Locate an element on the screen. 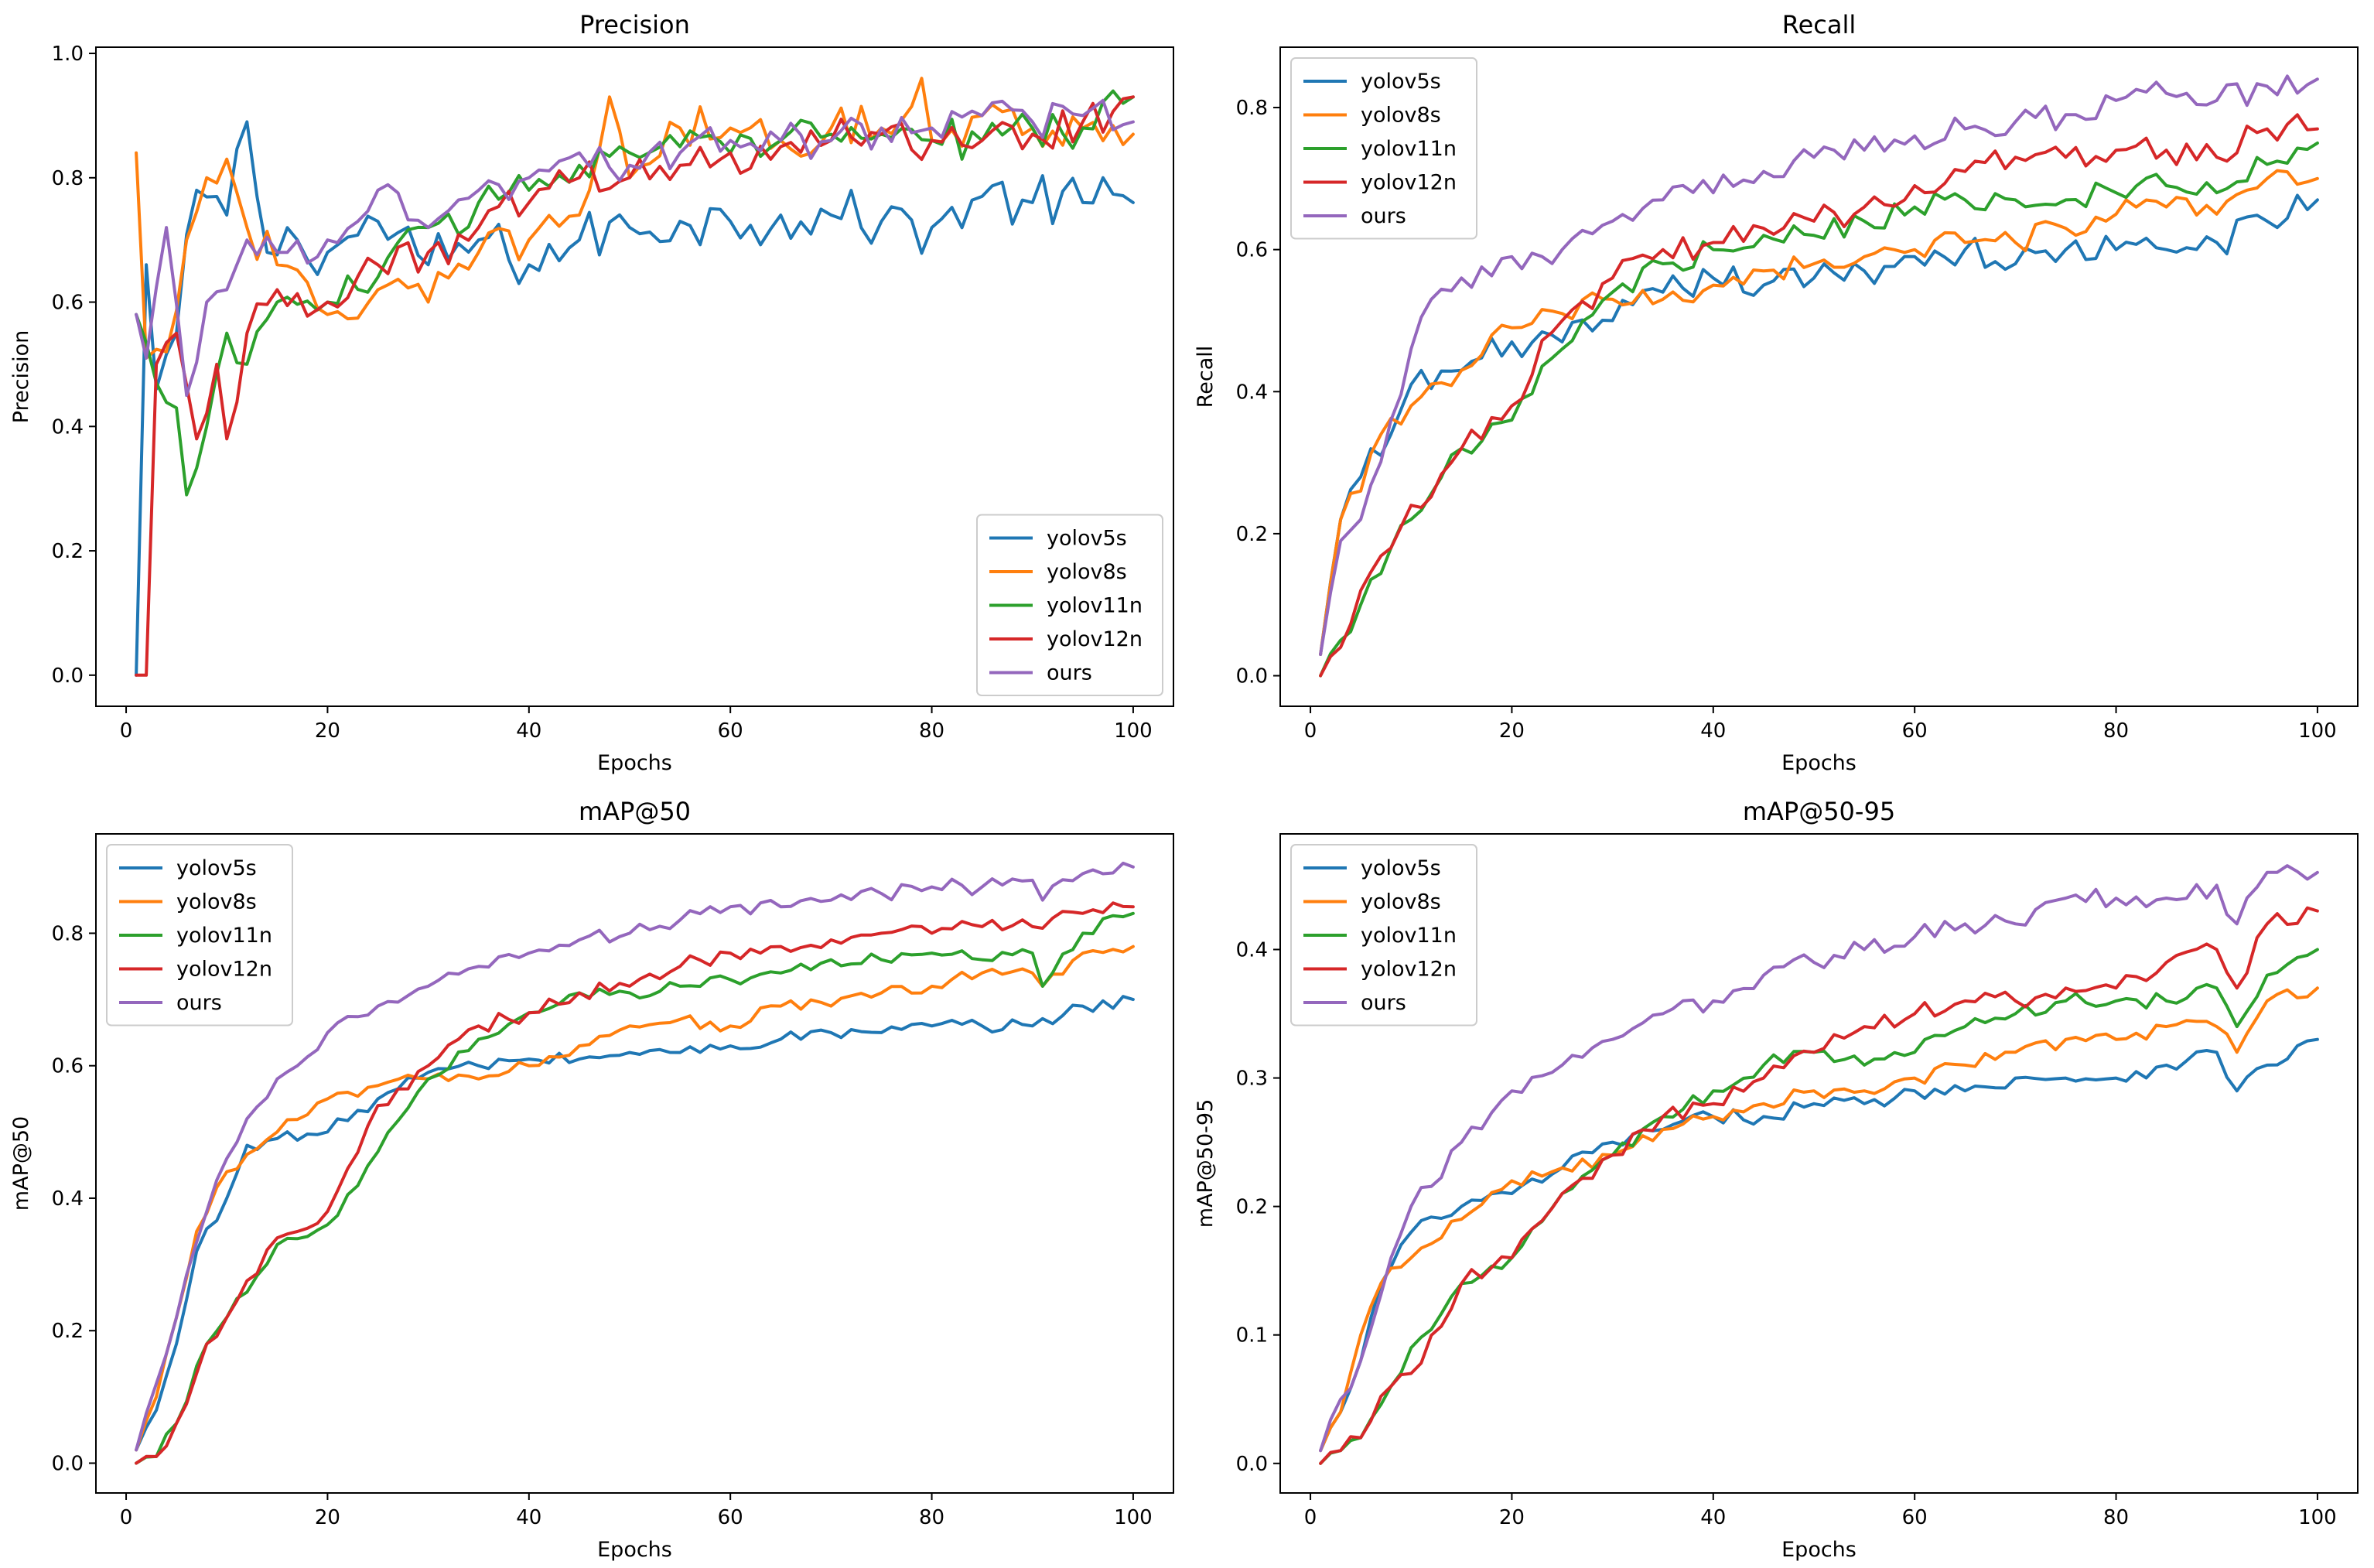 Image resolution: width=2374 pixels, height=1568 pixels. y-axis-label: mAP@50-95 is located at coordinates (1206, 1163).